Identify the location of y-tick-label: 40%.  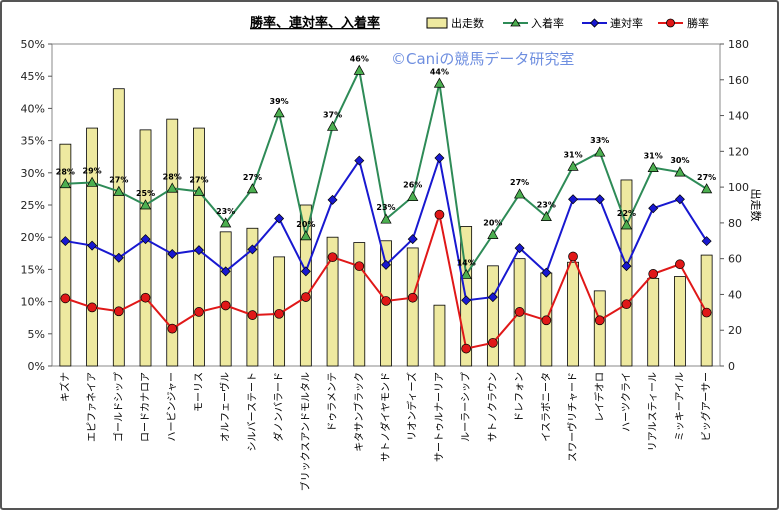
(33, 108).